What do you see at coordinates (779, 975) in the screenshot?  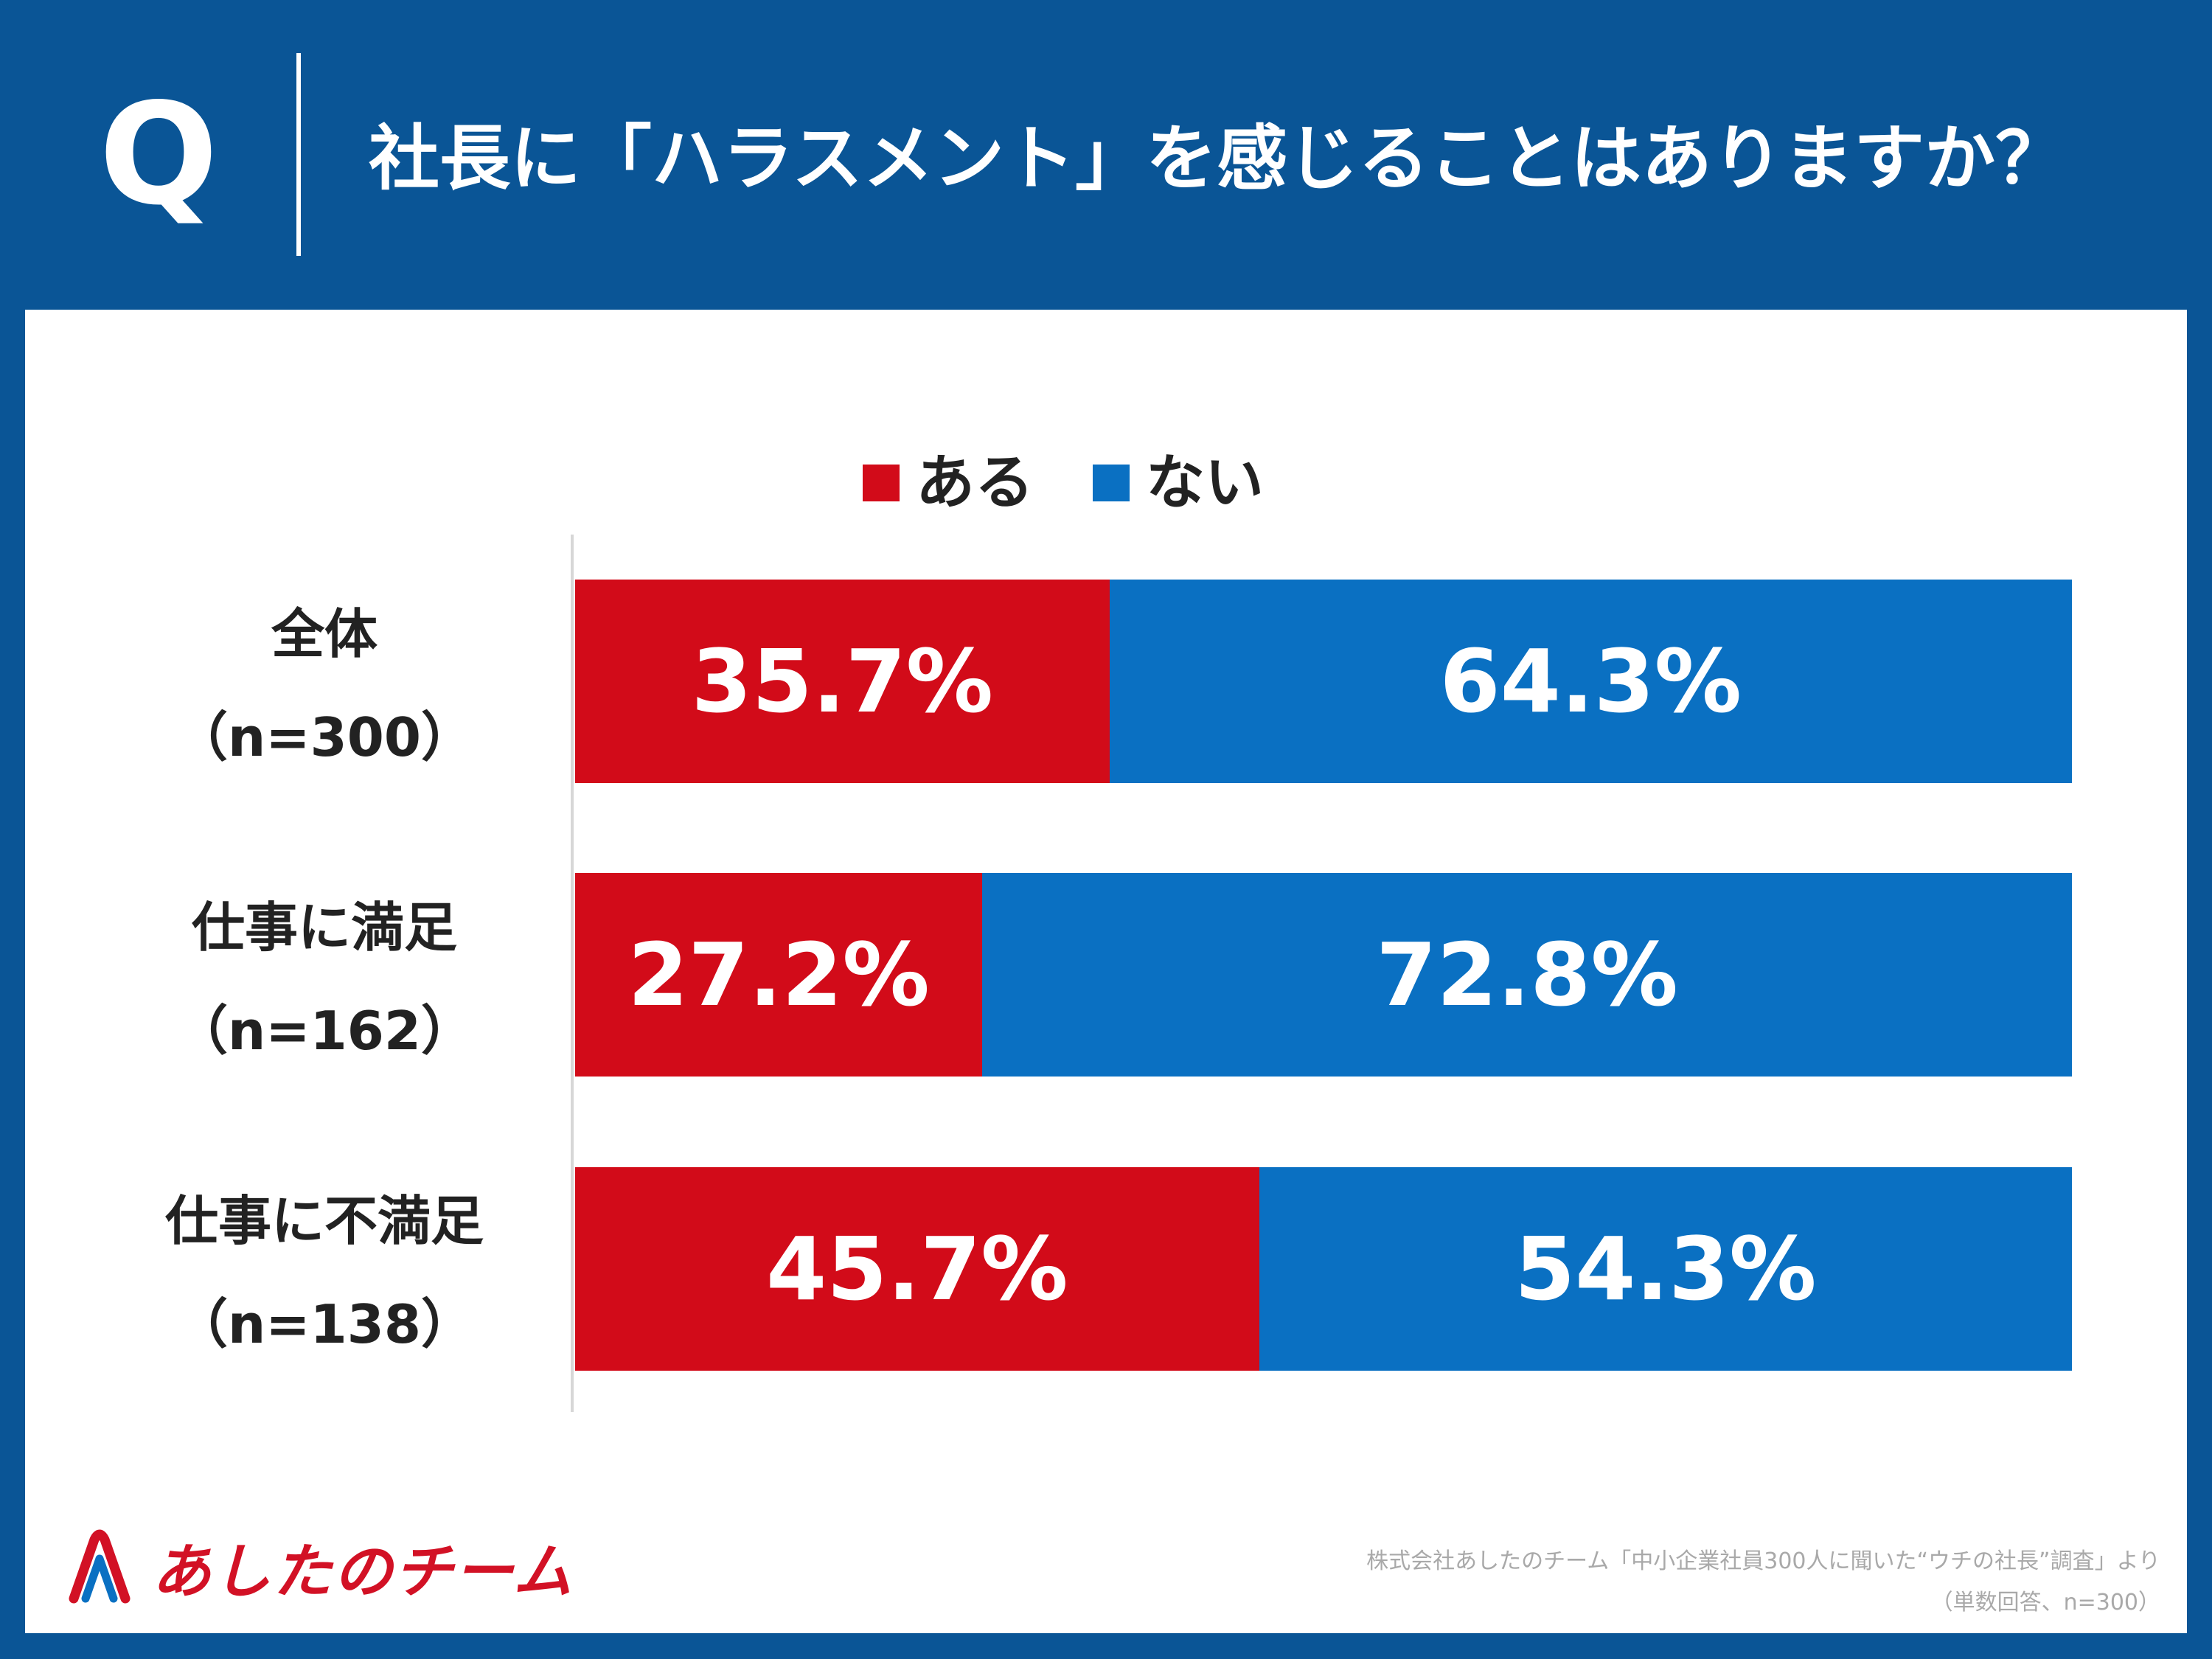 I see `bar-segment-aru: 27.2%` at bounding box center [779, 975].